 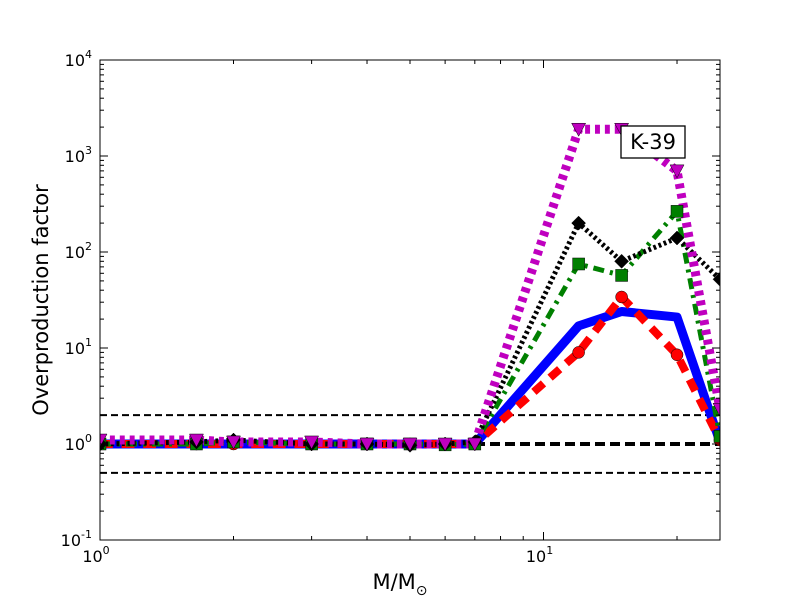 I want to click on x-axis-label-main: M/M, so click(x=393, y=582).